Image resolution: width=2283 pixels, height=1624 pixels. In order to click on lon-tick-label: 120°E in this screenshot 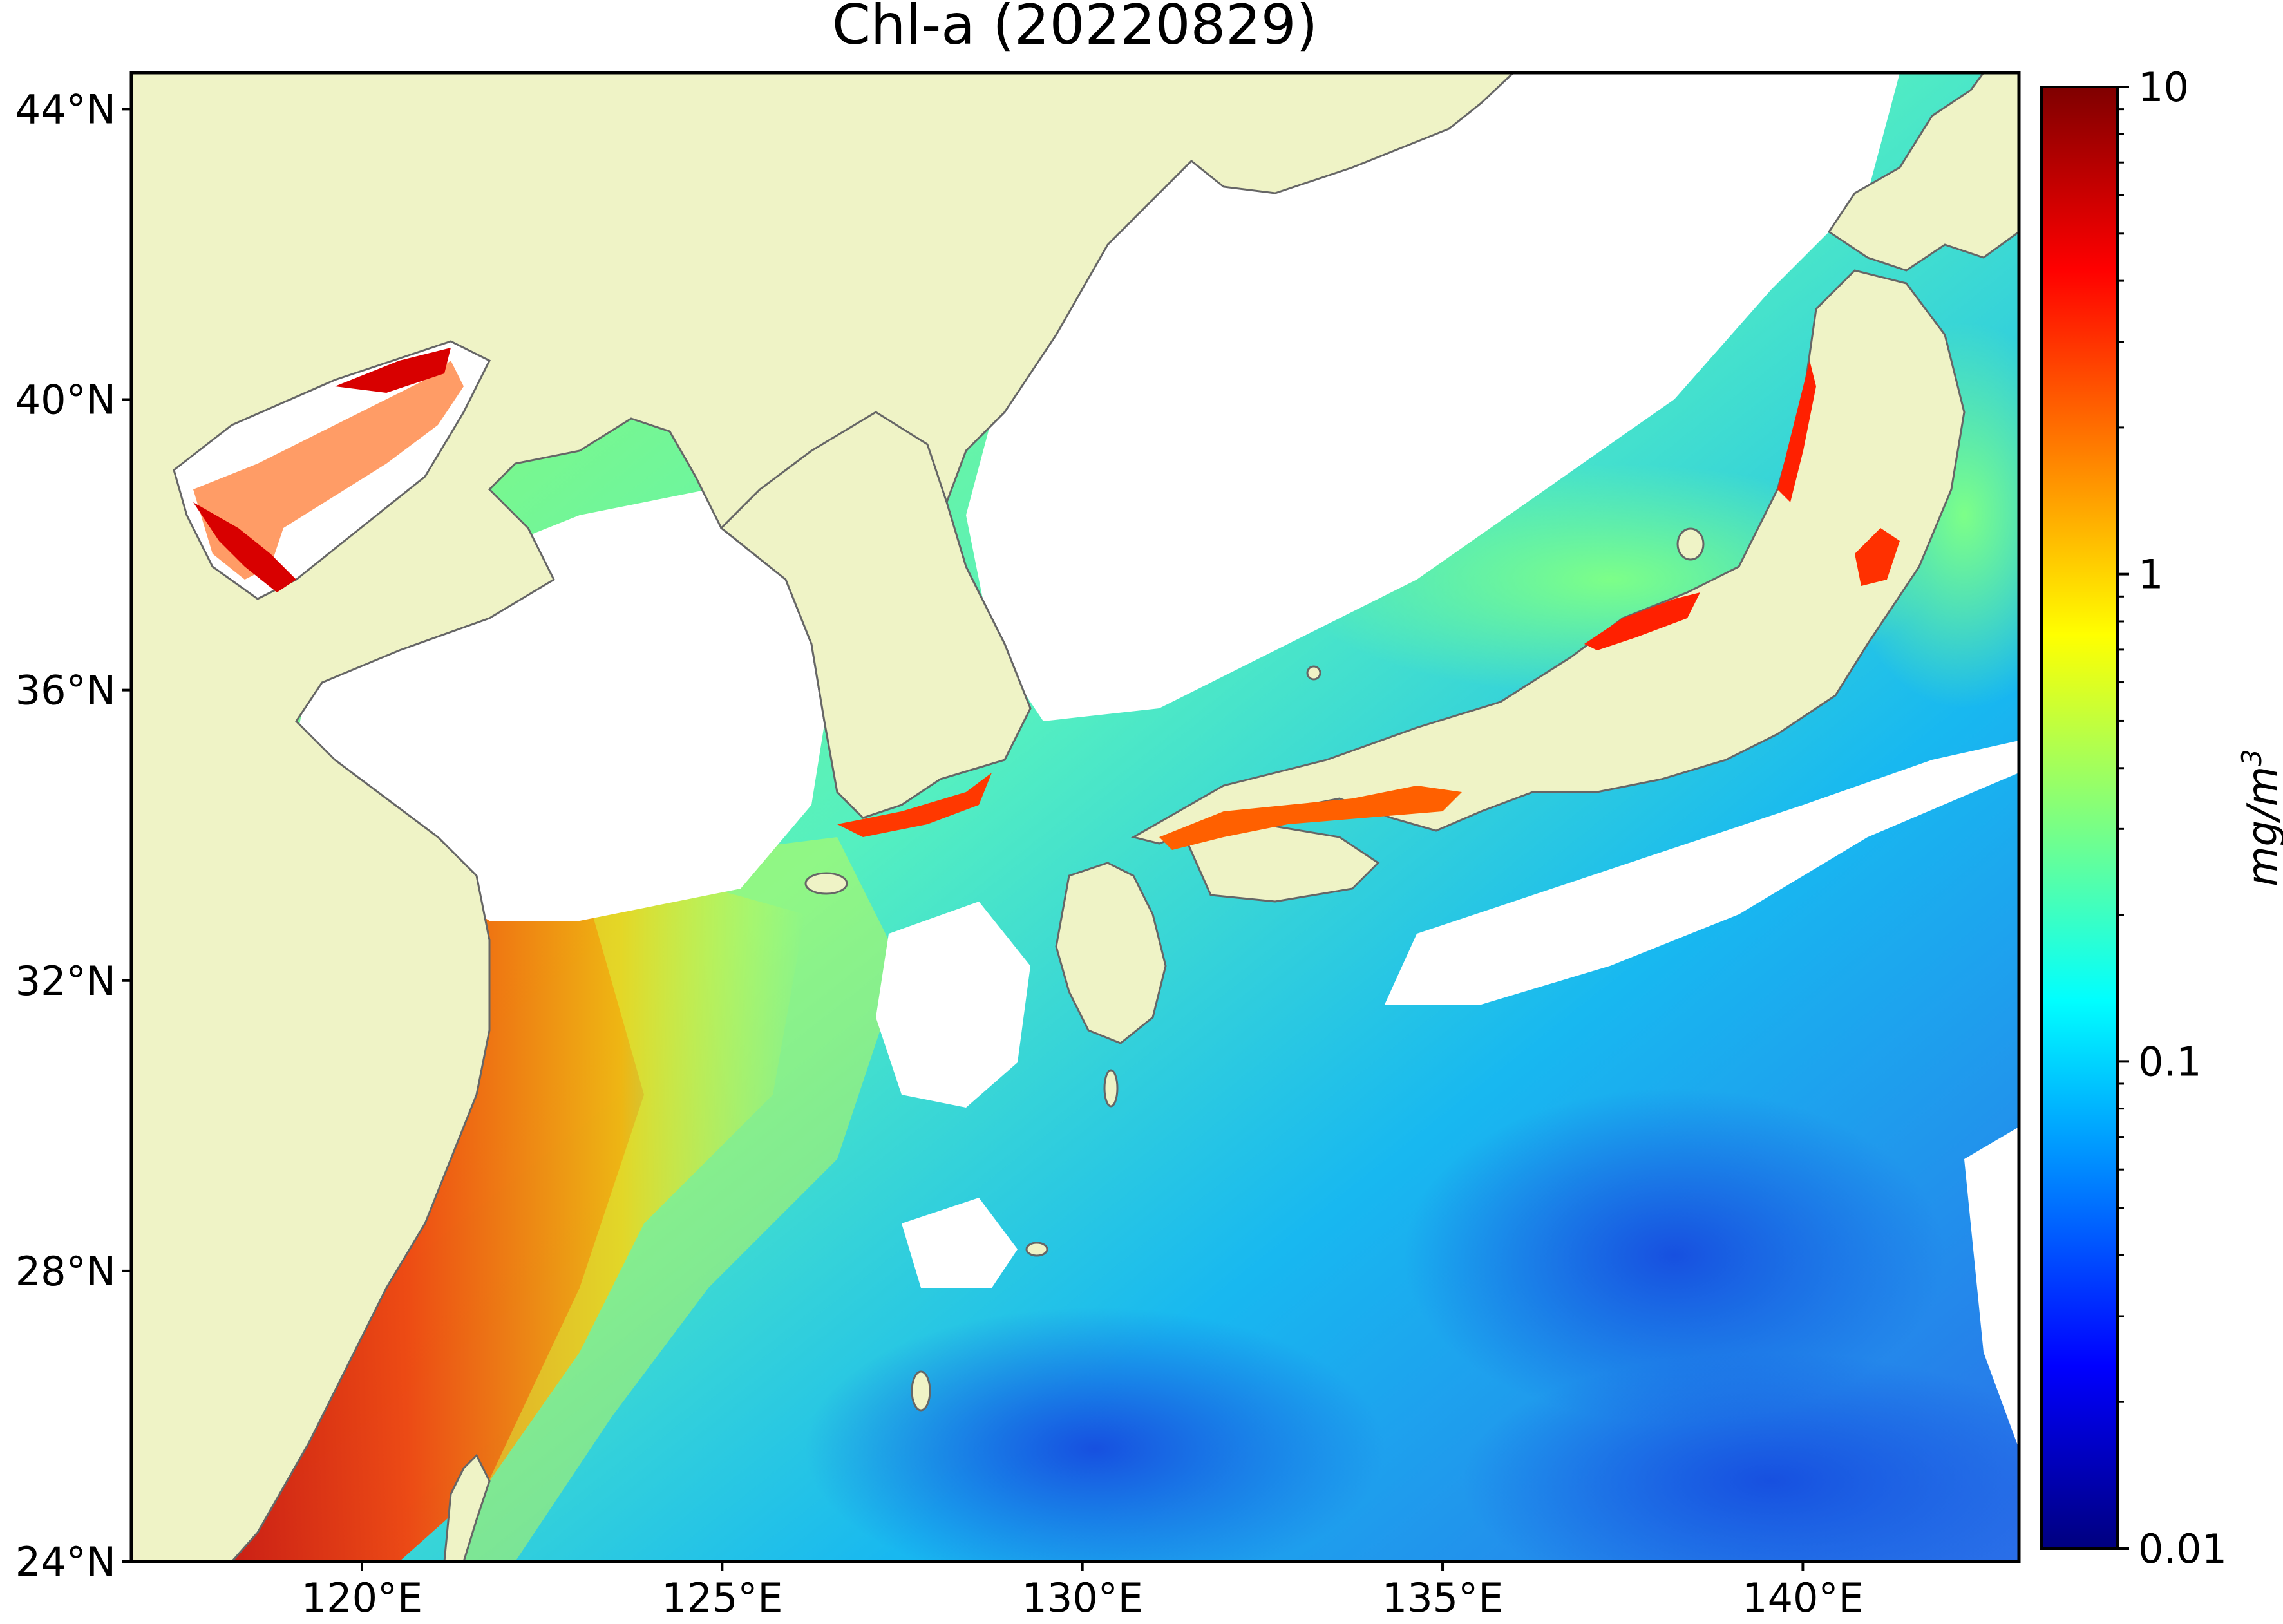, I will do `click(362, 1598)`.